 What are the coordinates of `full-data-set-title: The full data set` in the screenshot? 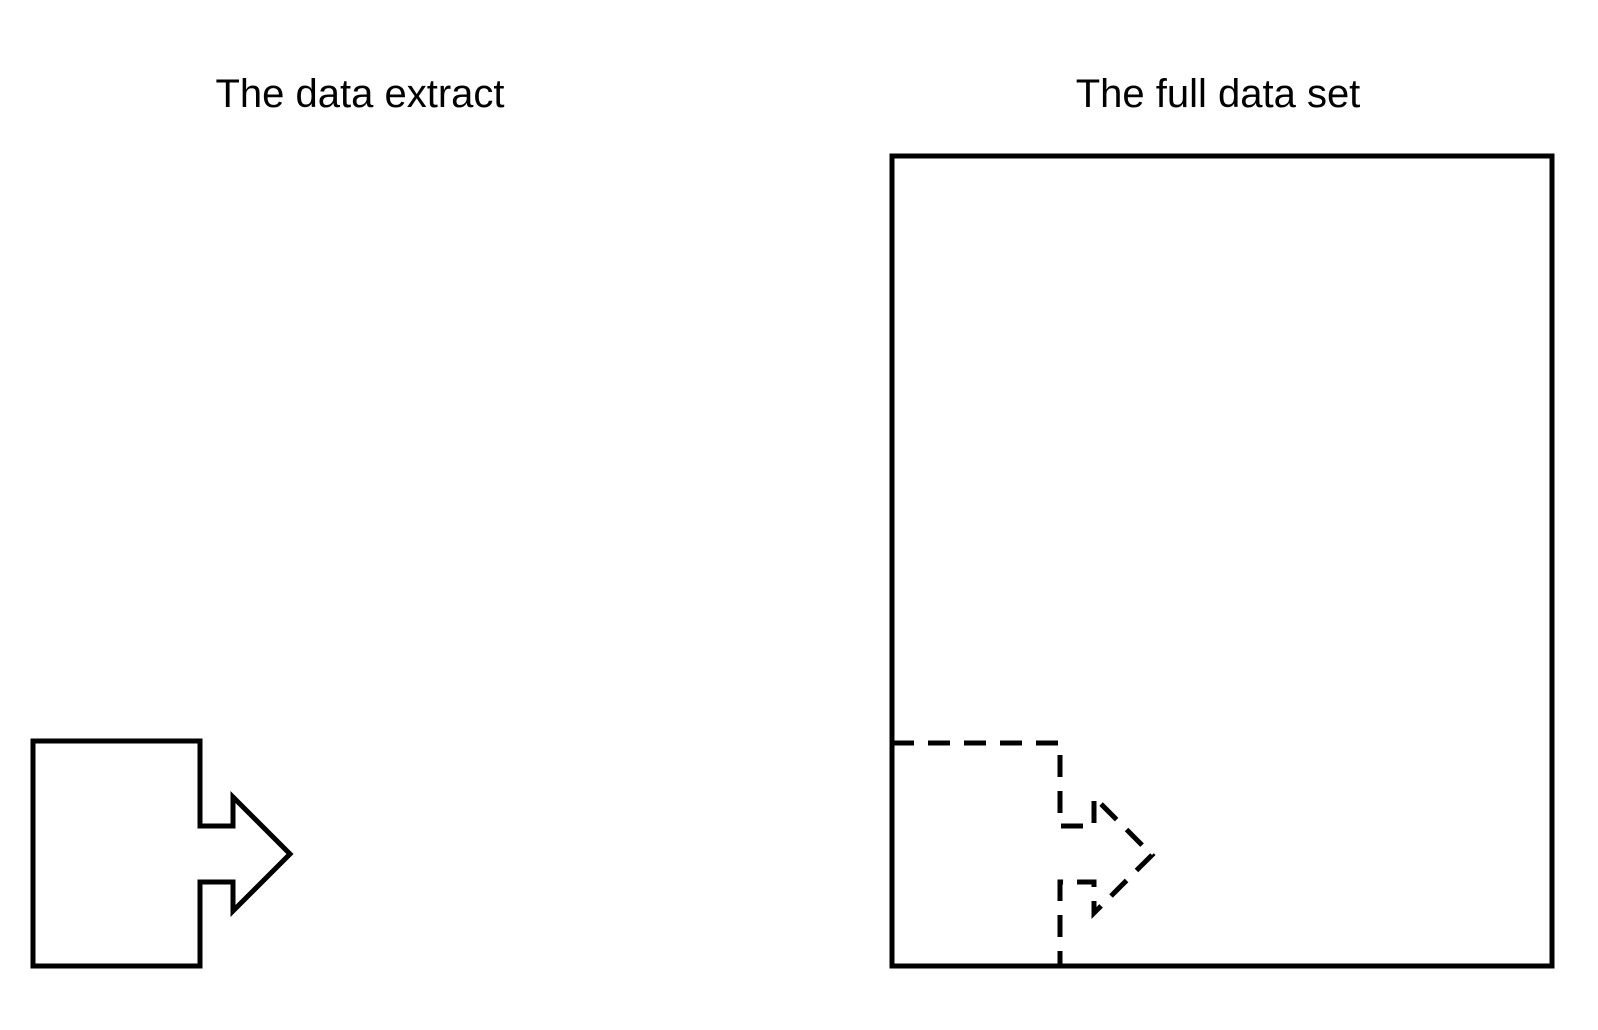 It's located at (1218, 94).